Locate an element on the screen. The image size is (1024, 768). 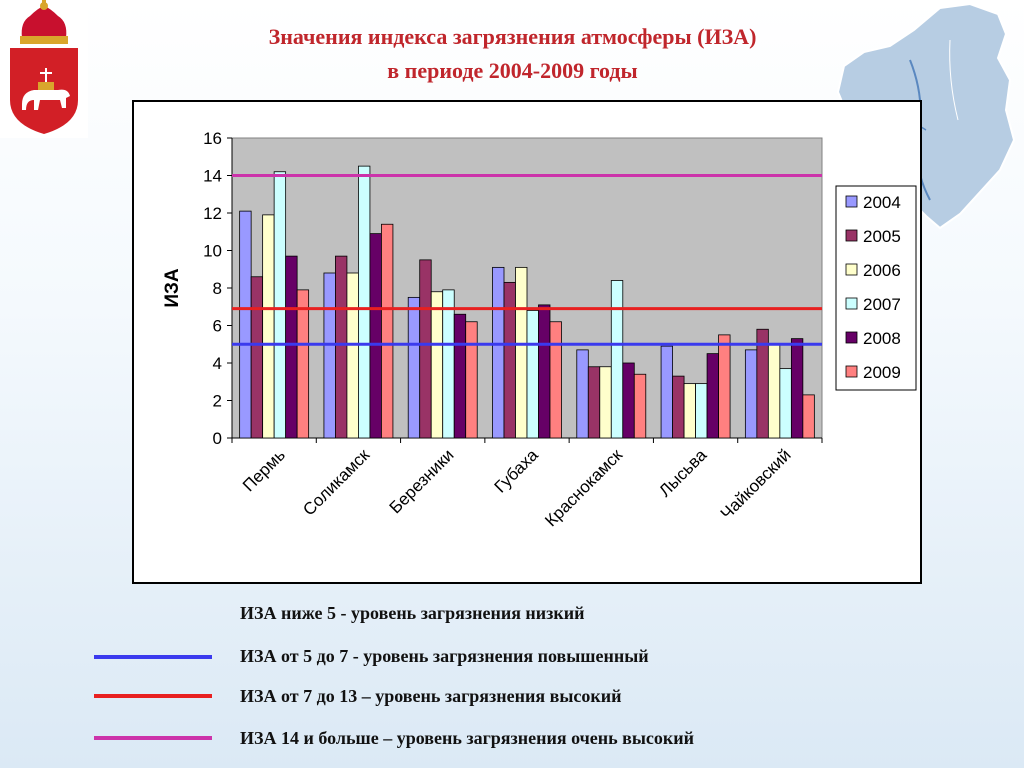
y-tick-label: 12 is located at coordinates (212, 213).